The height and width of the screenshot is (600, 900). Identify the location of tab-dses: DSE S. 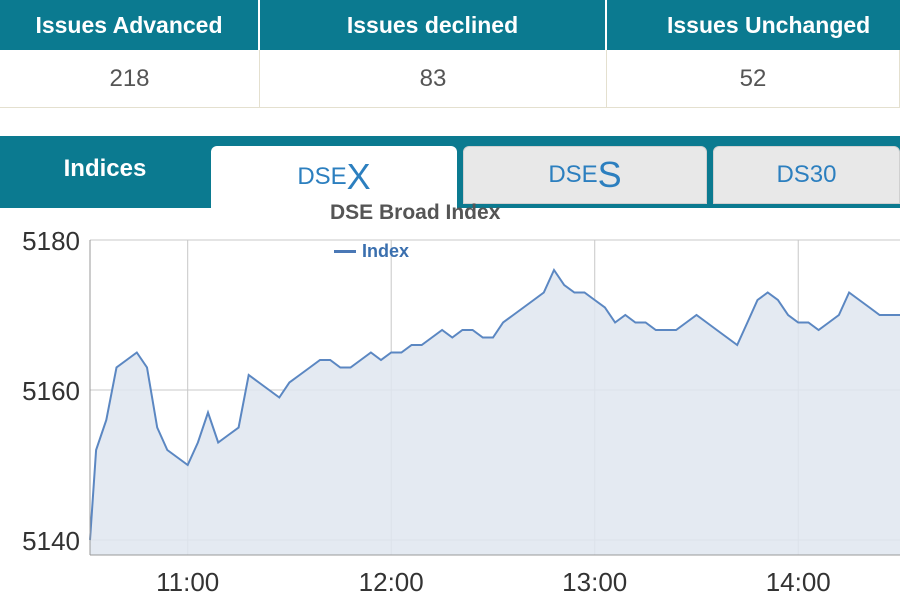
(585, 175).